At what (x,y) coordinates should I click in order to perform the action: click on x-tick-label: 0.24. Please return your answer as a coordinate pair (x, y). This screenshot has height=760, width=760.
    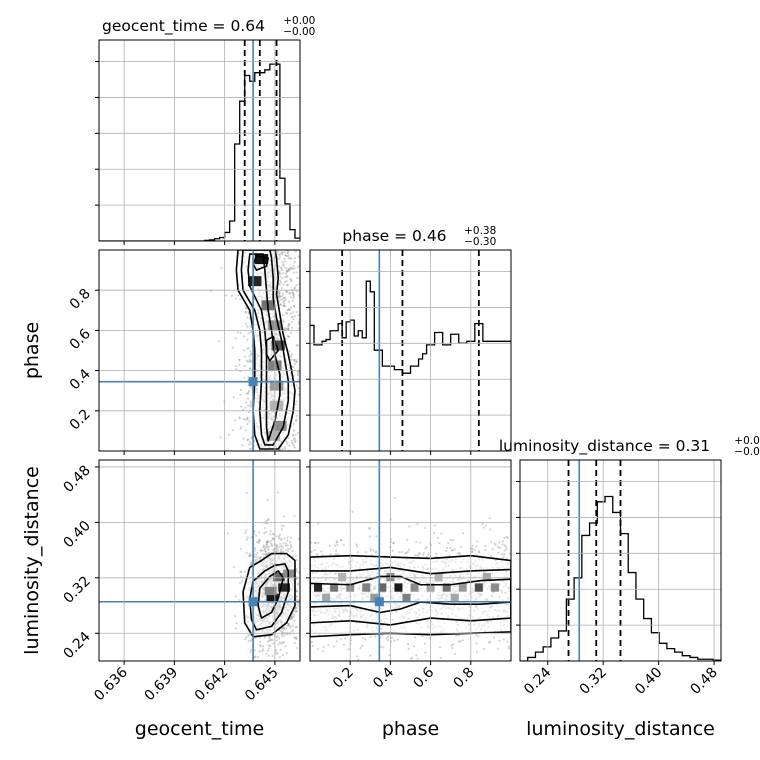
    Looking at the image, I should click on (537, 680).